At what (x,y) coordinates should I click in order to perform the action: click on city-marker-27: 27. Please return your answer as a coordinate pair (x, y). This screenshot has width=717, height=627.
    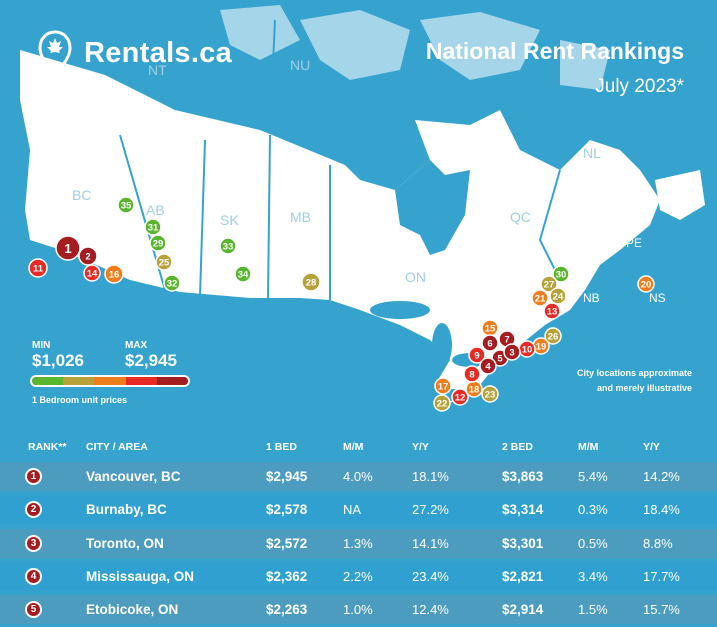
    Looking at the image, I should click on (549, 284).